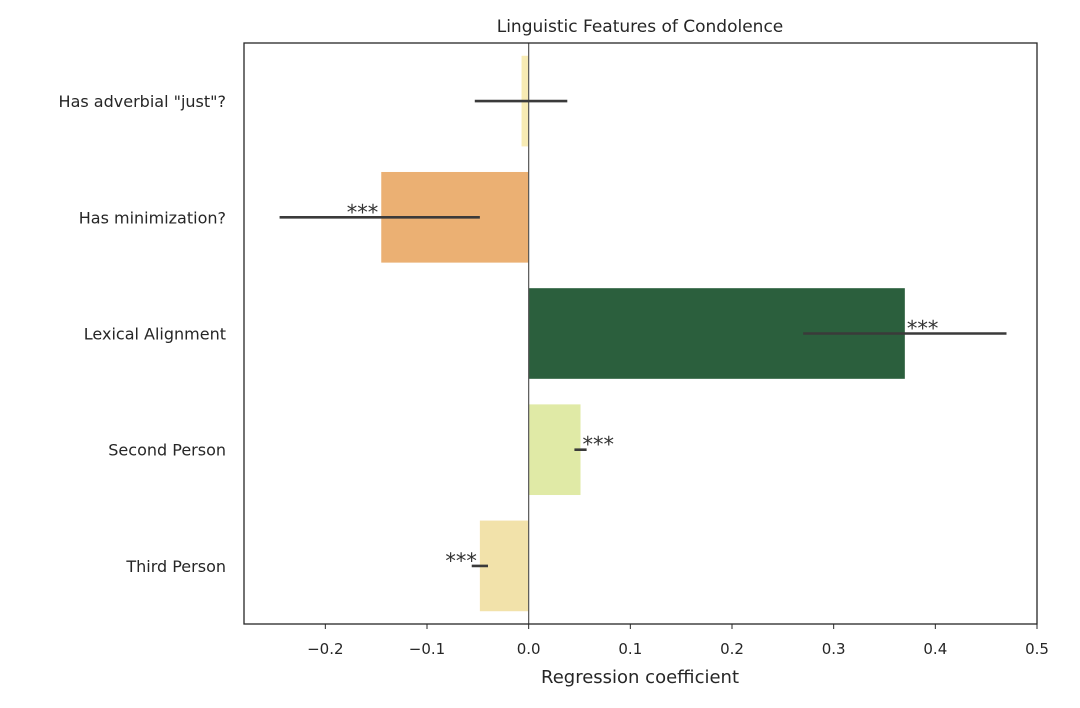  I want to click on x-tick-label: 0.4, so click(935, 649).